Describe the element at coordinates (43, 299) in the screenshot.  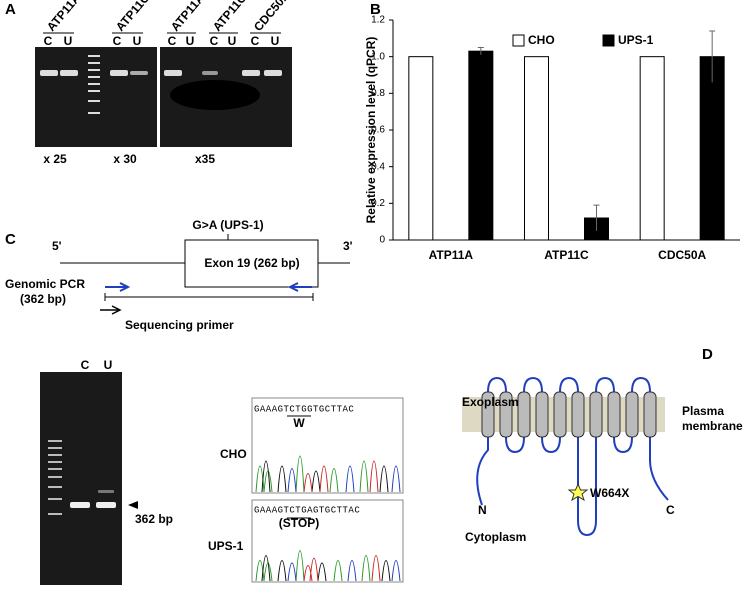
I see `pcr-size: (362 bp)` at that location.